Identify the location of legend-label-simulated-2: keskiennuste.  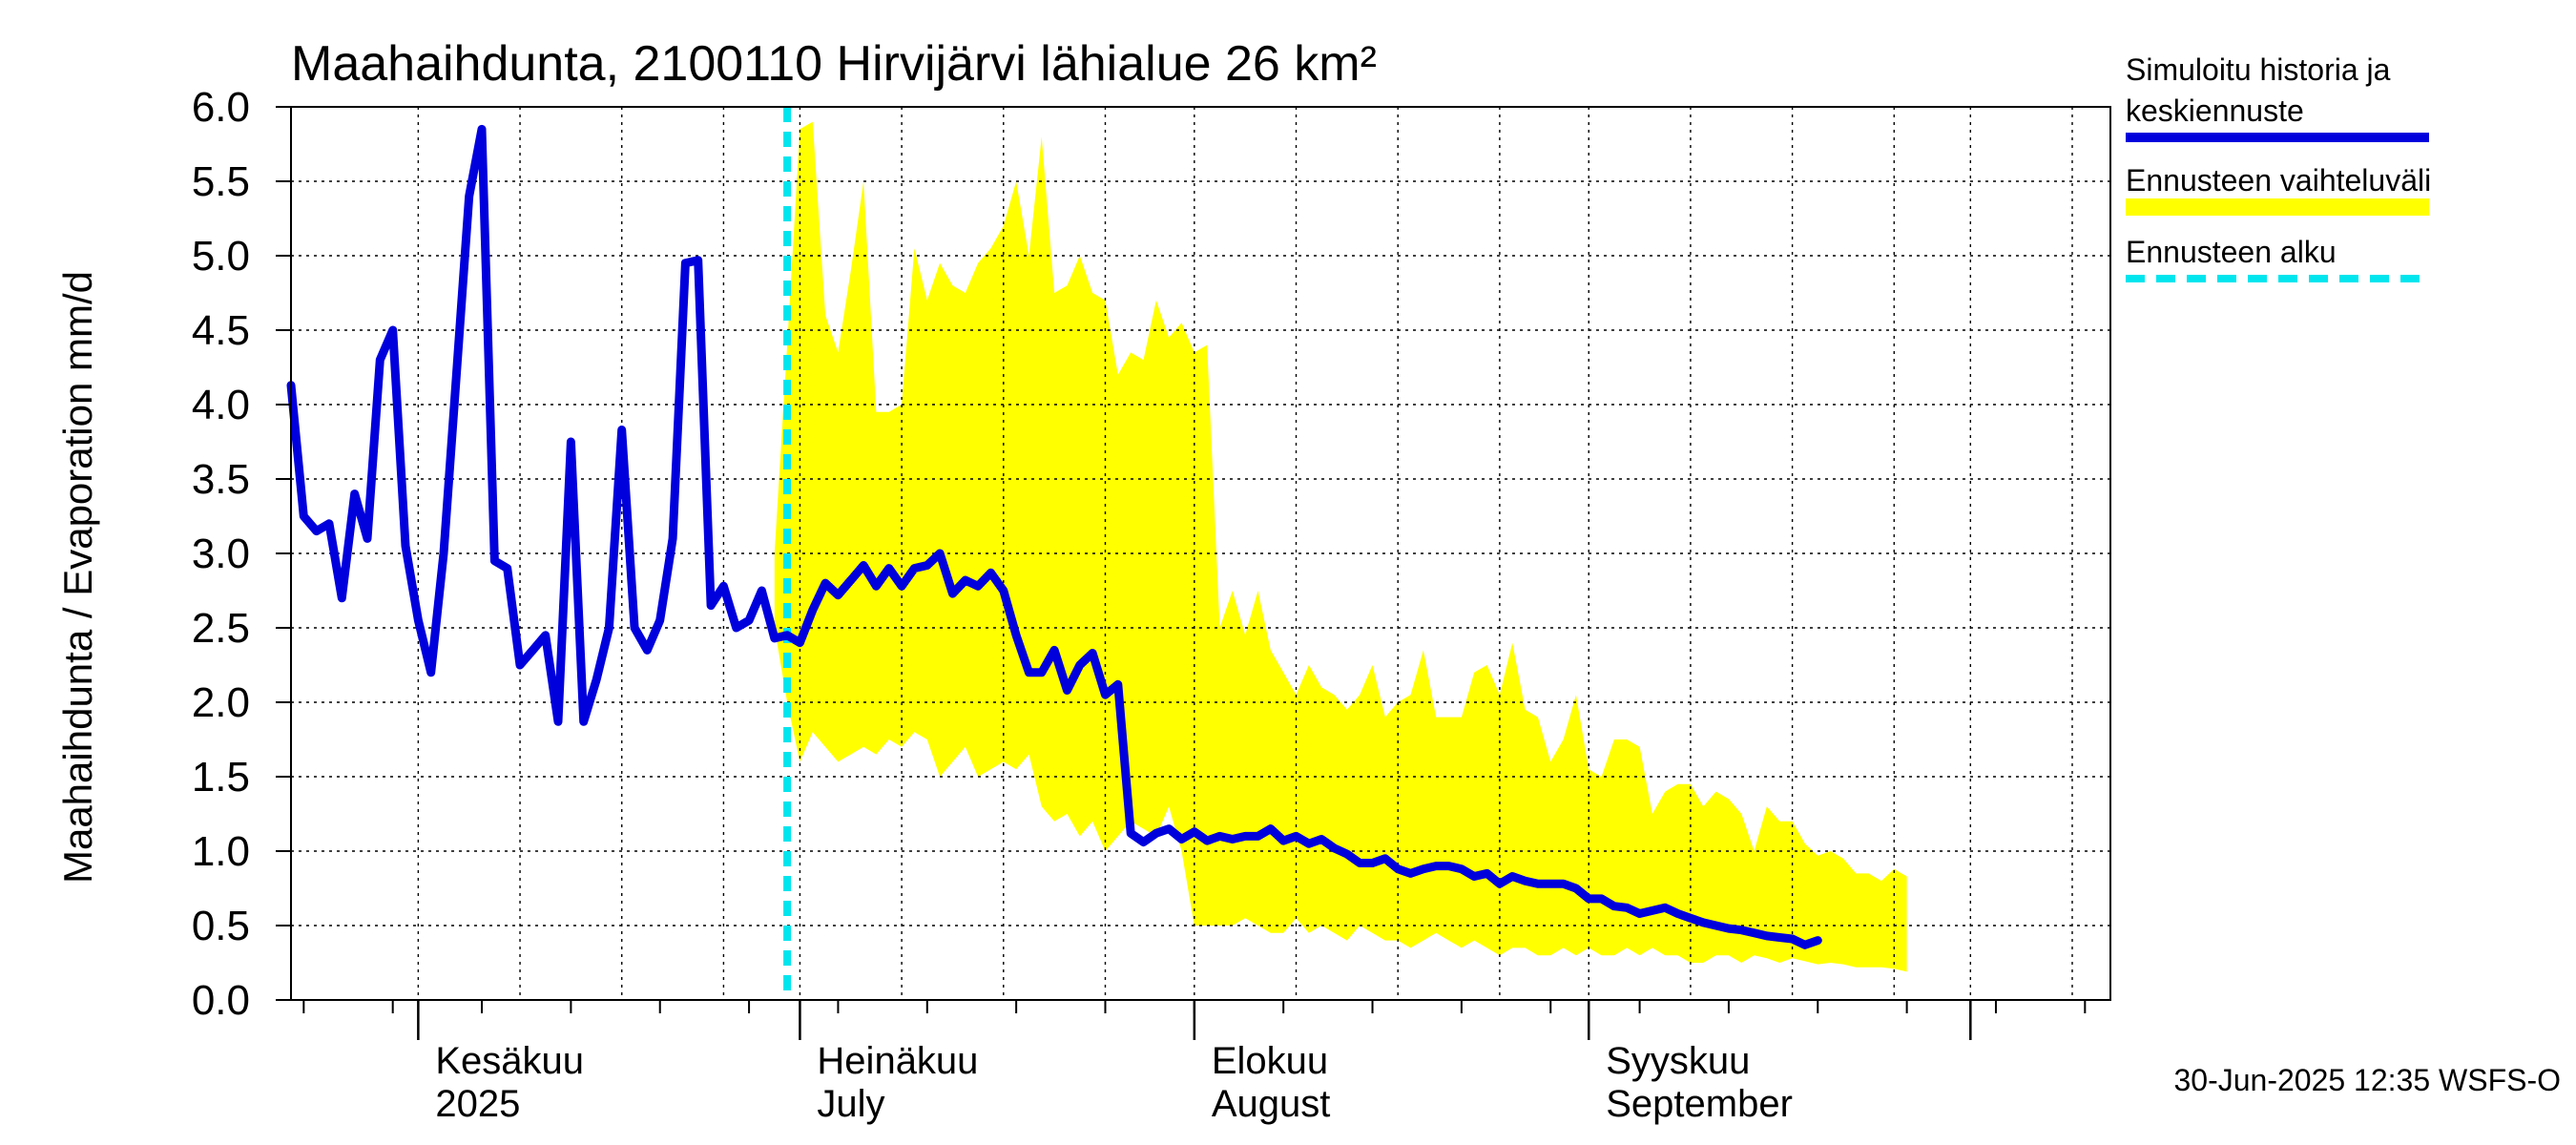
(2215, 111).